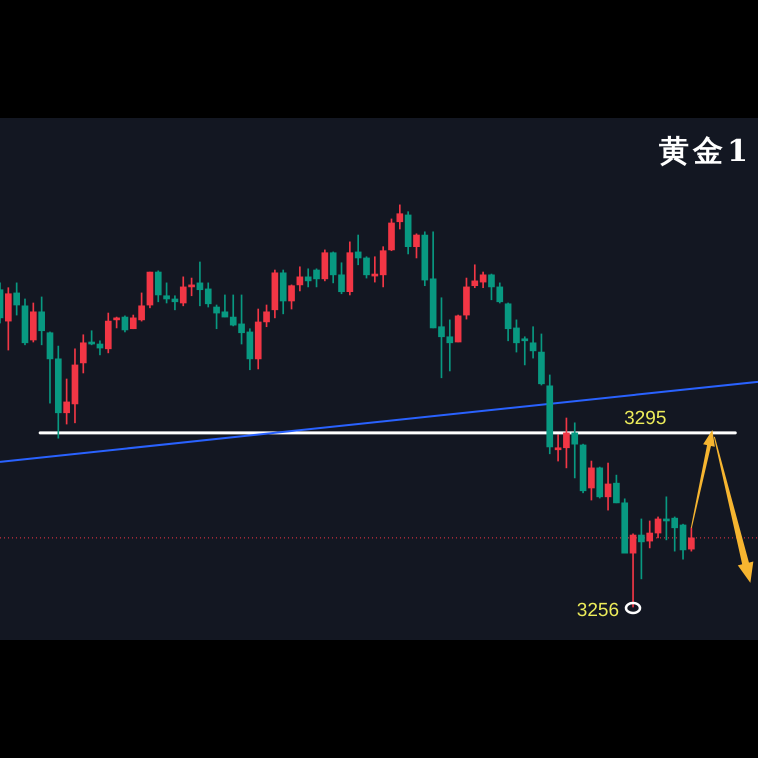 The height and width of the screenshot is (758, 758). What do you see at coordinates (598, 611) in the screenshot?
I see `annotation: 3256` at bounding box center [598, 611].